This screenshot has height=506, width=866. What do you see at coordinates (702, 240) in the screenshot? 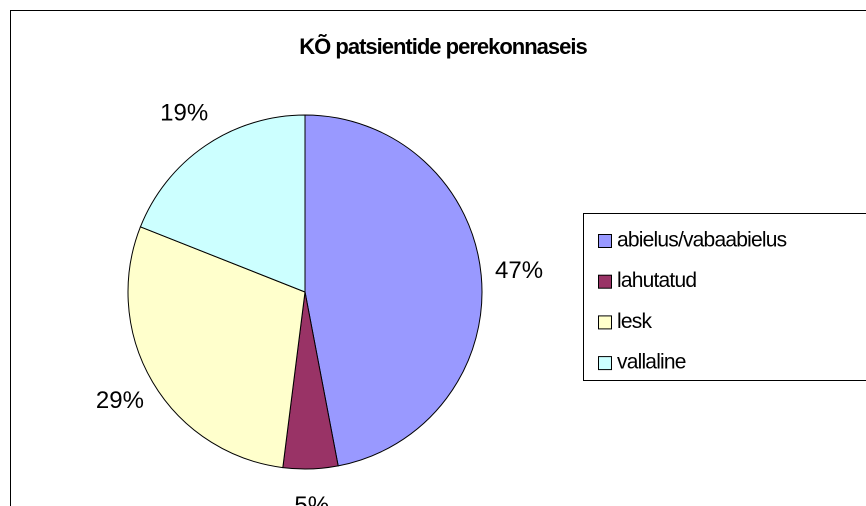
I see `legend-label: abielus/vabaabielus` at bounding box center [702, 240].